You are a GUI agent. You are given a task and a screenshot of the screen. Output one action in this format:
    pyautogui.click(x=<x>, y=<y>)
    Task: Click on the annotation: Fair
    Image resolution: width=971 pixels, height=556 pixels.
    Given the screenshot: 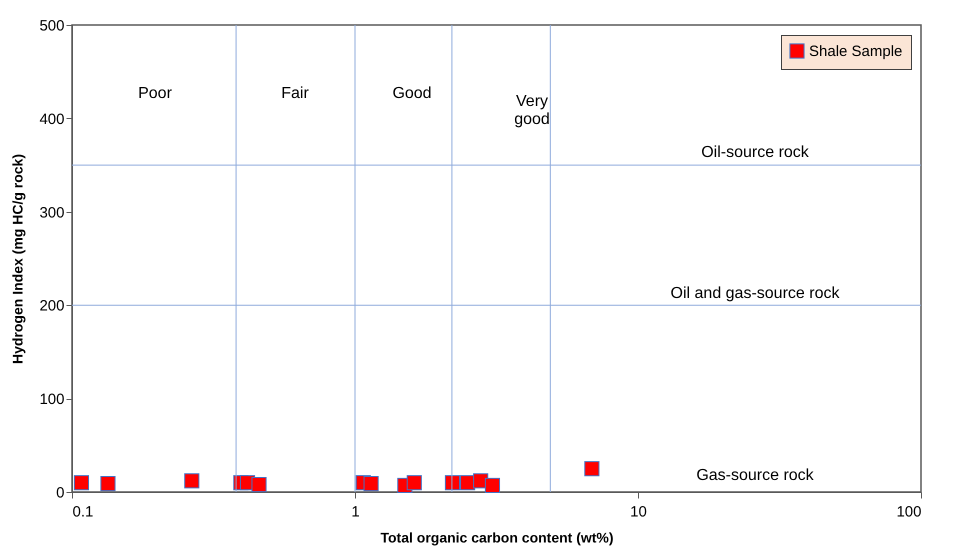 What is the action you would take?
    pyautogui.click(x=295, y=93)
    